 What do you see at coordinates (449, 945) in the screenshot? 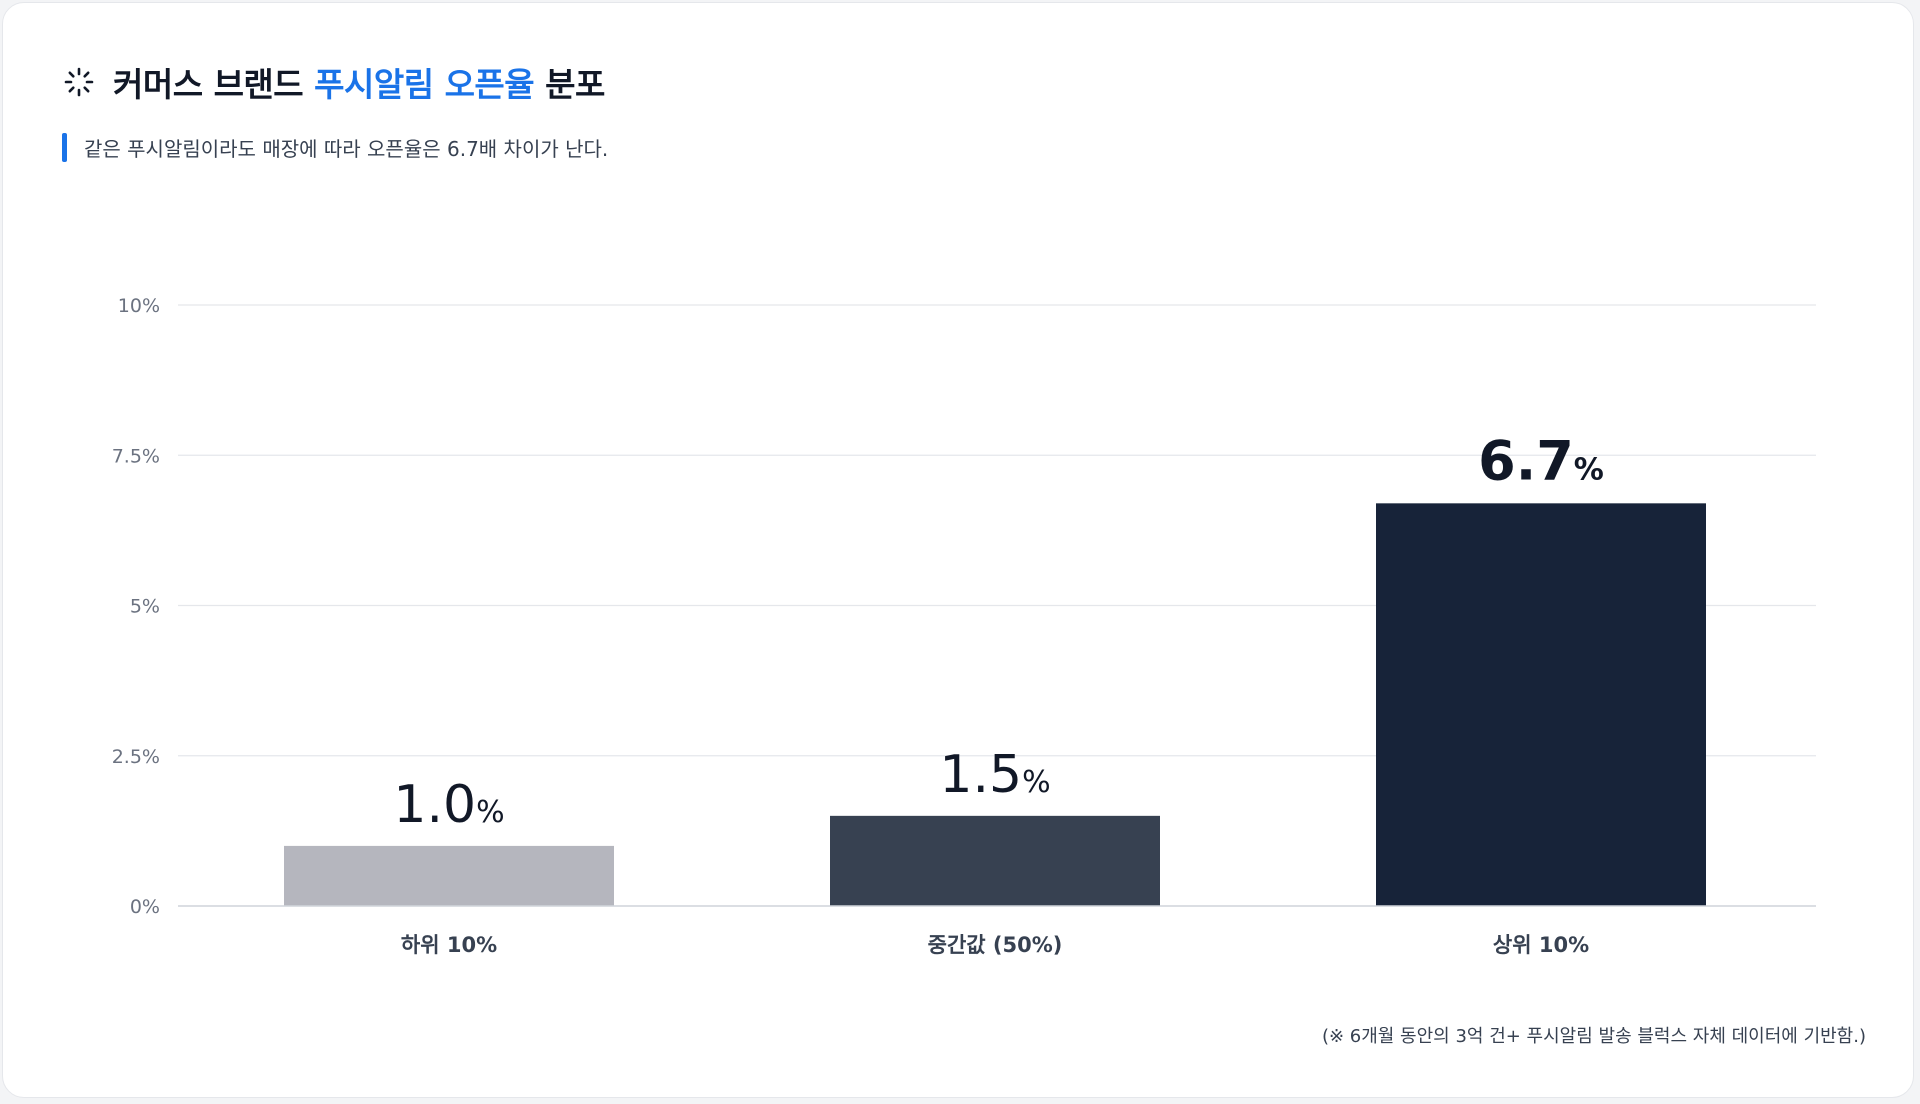
I see `x-tick-label: 하위 10%` at bounding box center [449, 945].